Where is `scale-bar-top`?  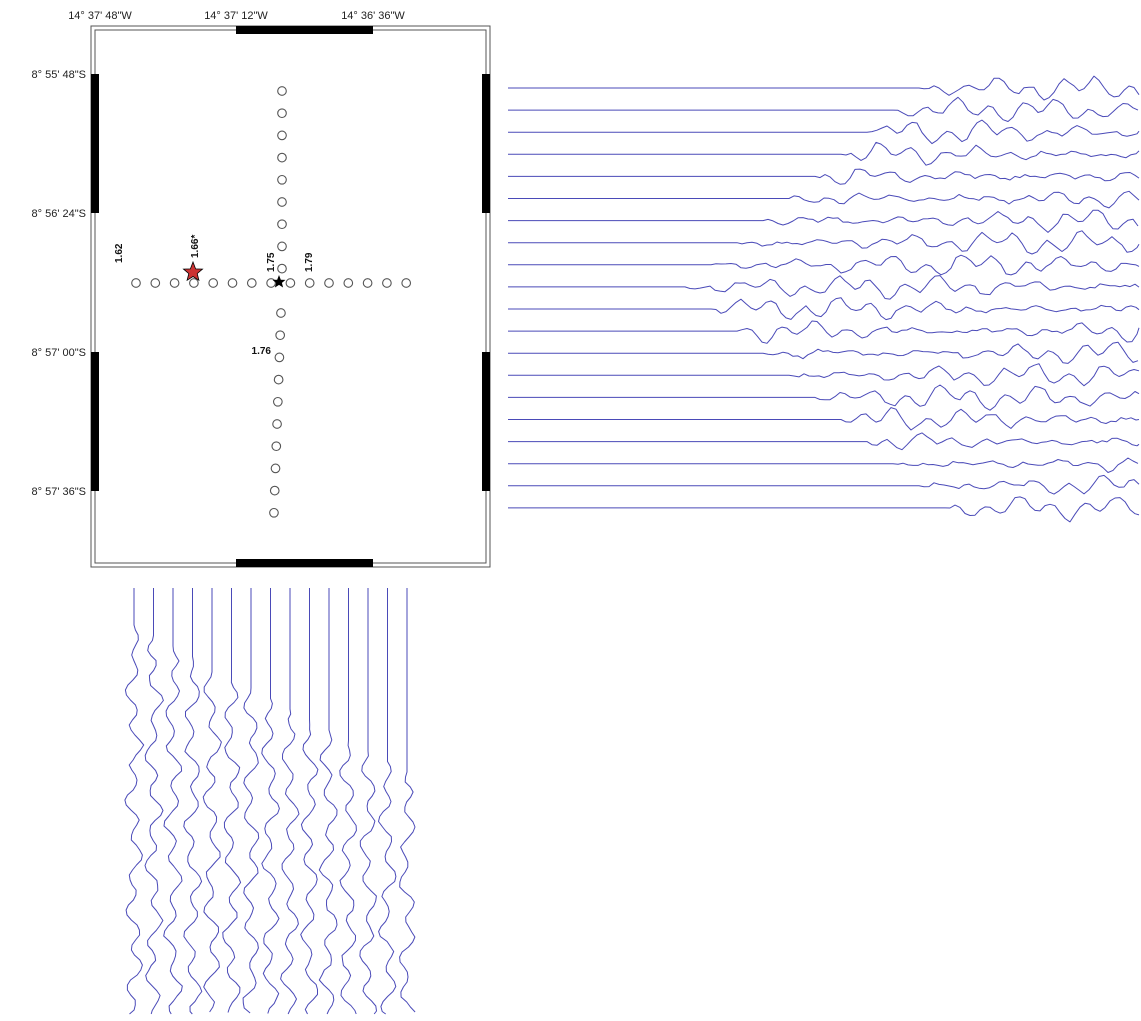
scale-bar-top is located at coordinates (304, 30).